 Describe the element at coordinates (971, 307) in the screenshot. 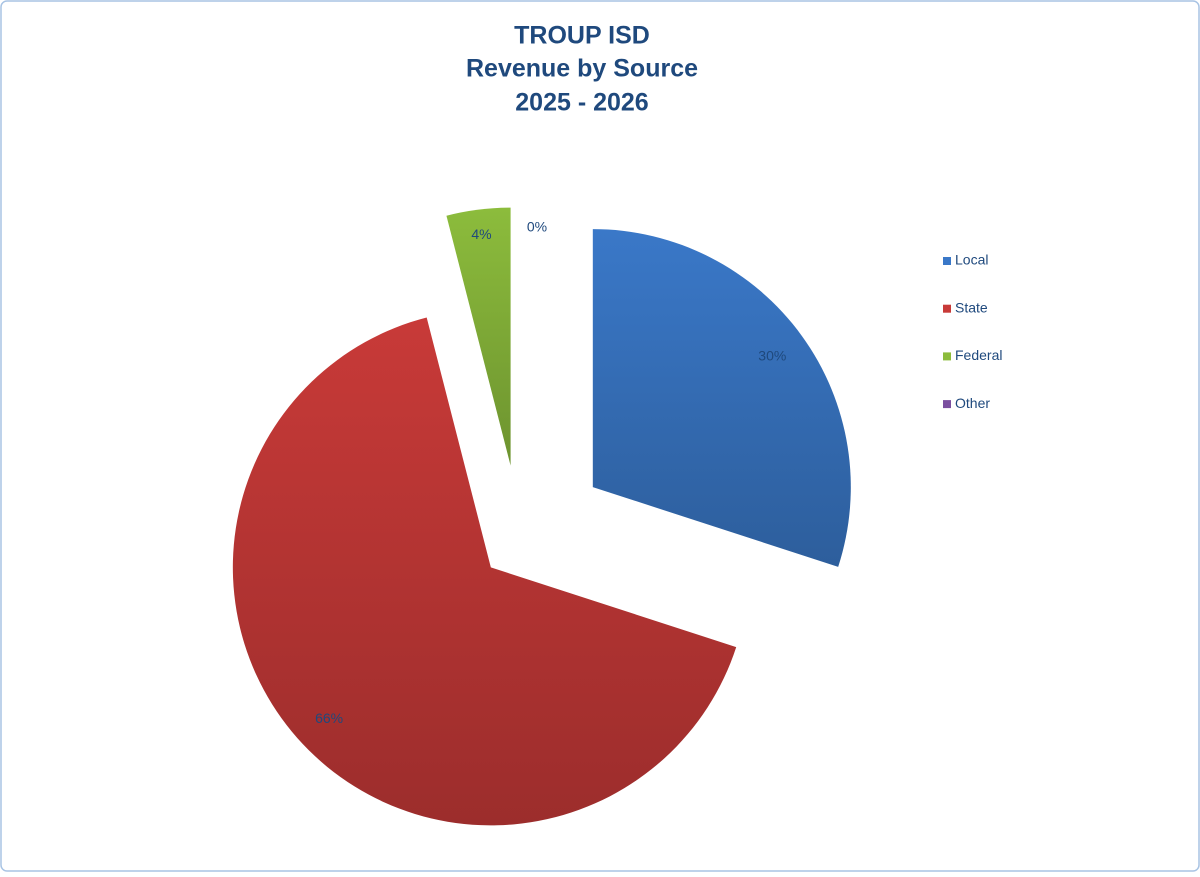

I see `legend-label: State` at that location.